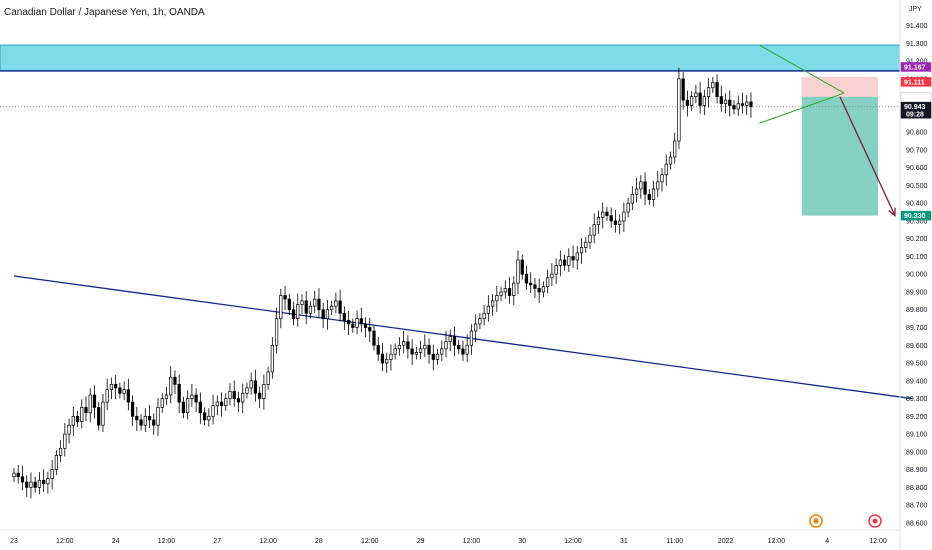 The image size is (932, 550). Describe the element at coordinates (917, 150) in the screenshot. I see `price-tick-label: 90.700` at that location.